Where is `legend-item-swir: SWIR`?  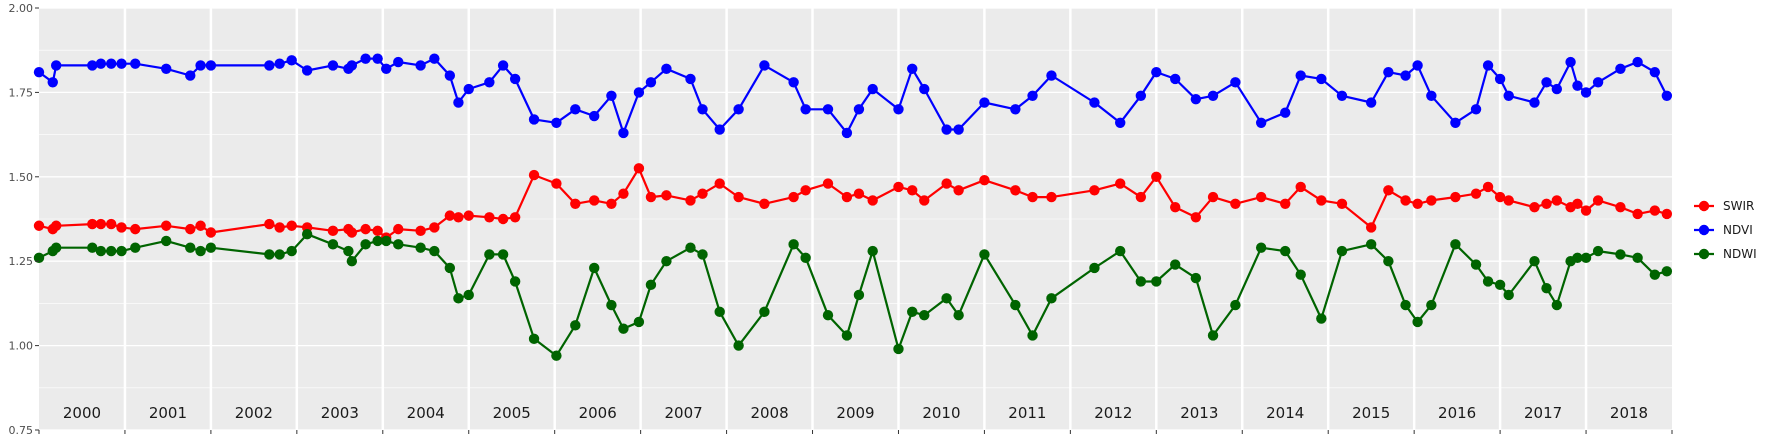
legend-item-swir: SWIR is located at coordinates (1724, 206).